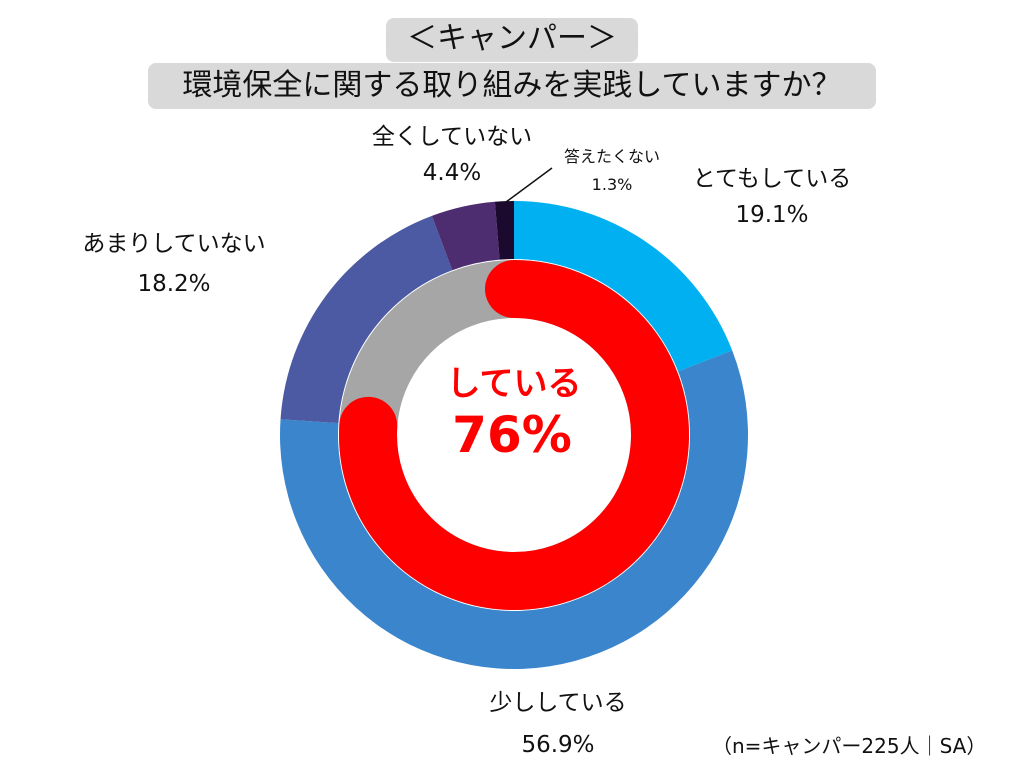 This screenshot has height=768, width=1024. I want to click on sample-note: （n=キャンパー225人｜SA）, so click(849, 746).